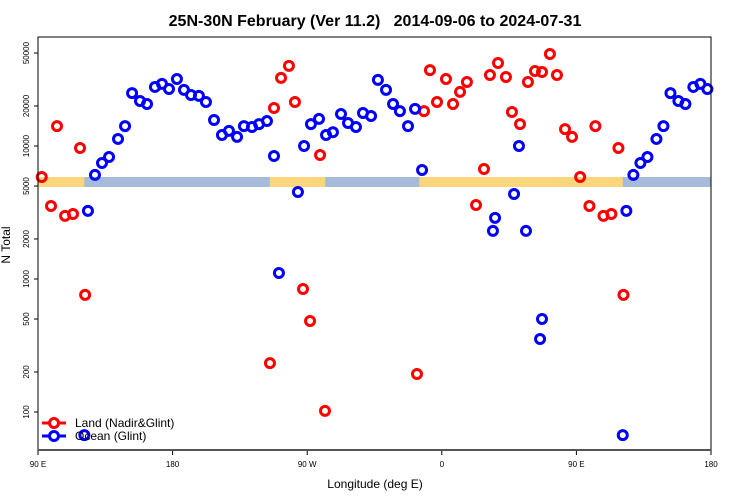 Image resolution: width=750 pixels, height=500 pixels. What do you see at coordinates (26, 239) in the screenshot?
I see `y-tick-label: 2000` at bounding box center [26, 239].